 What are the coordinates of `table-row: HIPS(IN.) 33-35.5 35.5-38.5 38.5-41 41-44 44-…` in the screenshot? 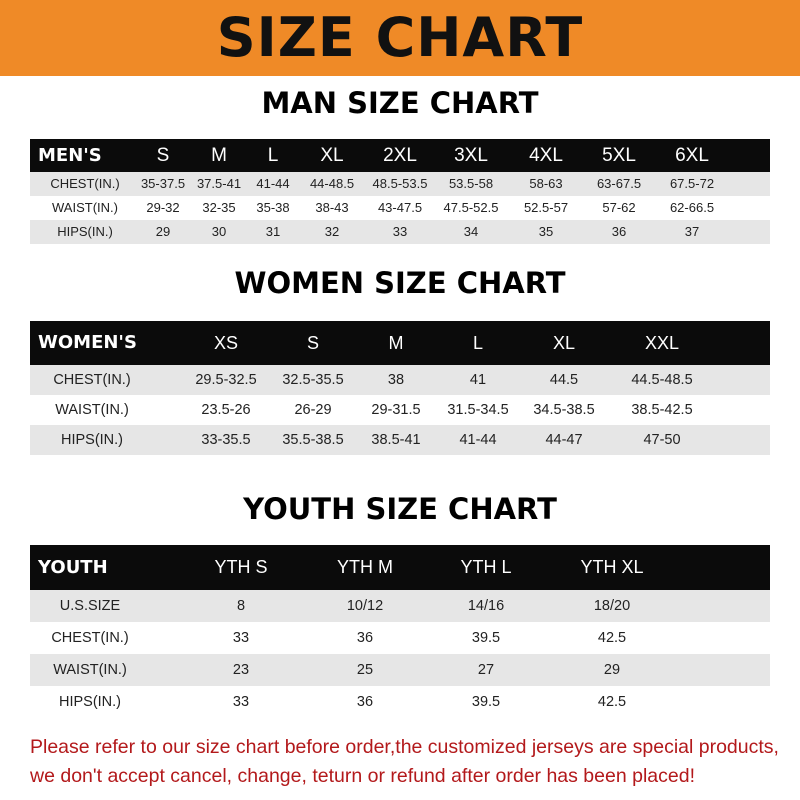 It's located at (400, 440).